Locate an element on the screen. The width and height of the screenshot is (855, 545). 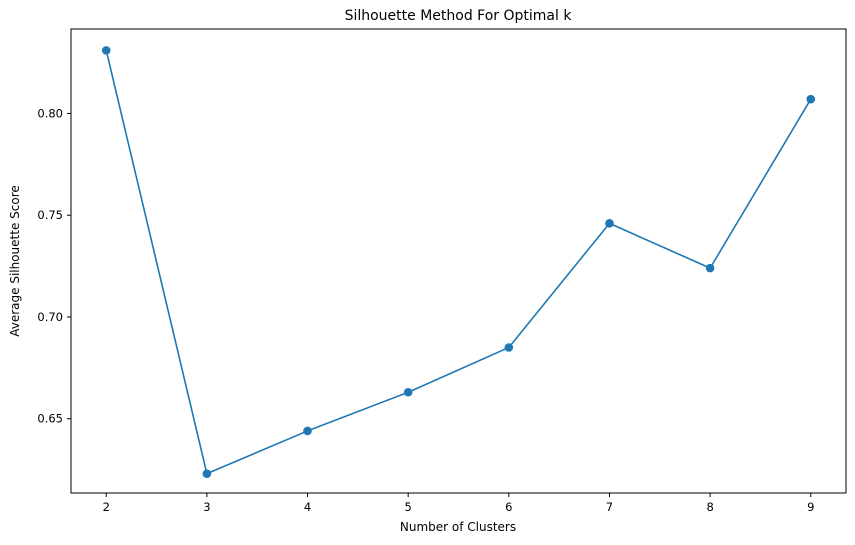
y-axis: 0.65 0.70 0.75 0.80 is located at coordinates (54, 266).